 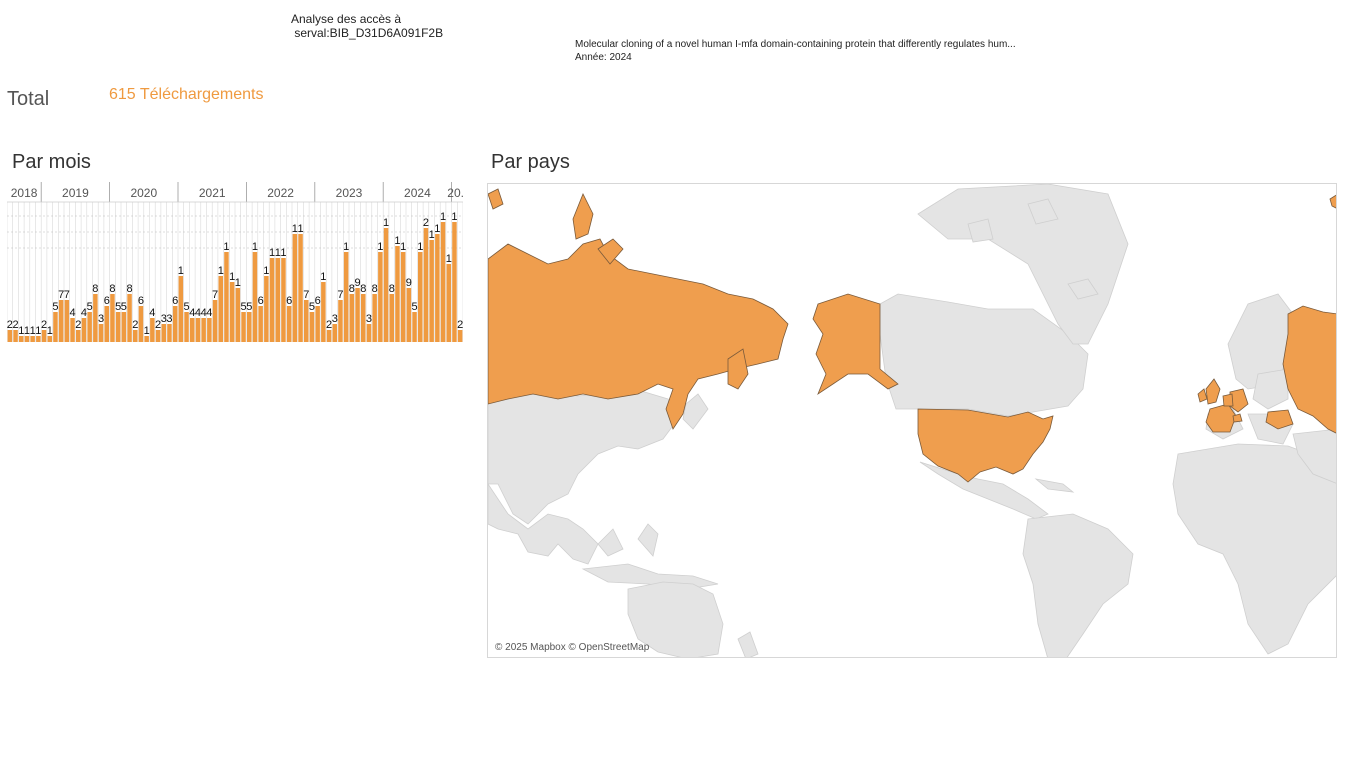 I want to click on bar-value-label: 6, so click(x=107, y=301).